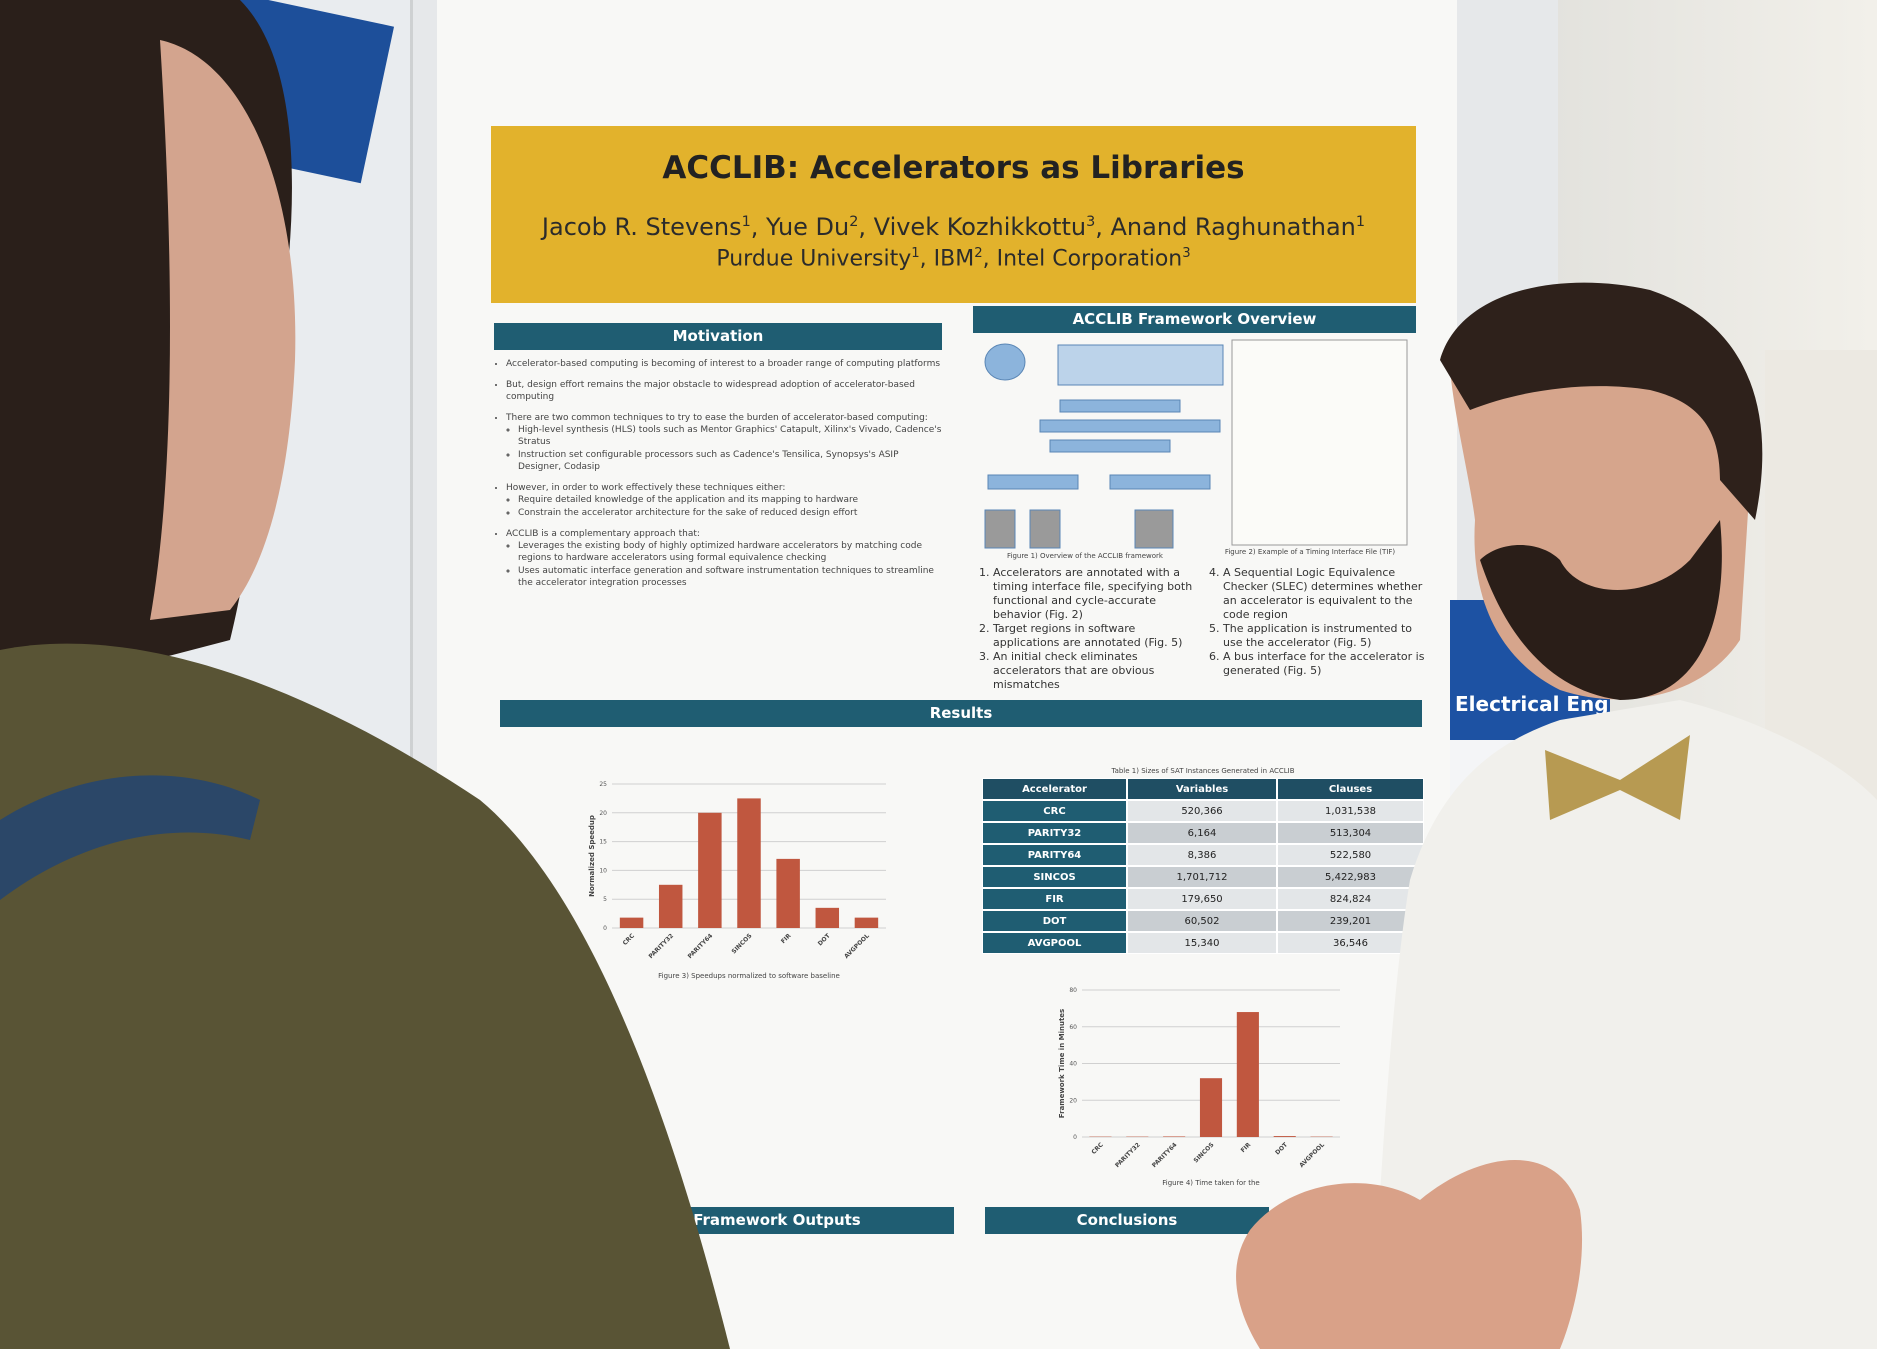 This screenshot has height=1349, width=1877. Describe the element at coordinates (1532, 704) in the screenshot. I see `side-poster-label: Electrical Eng` at that location.